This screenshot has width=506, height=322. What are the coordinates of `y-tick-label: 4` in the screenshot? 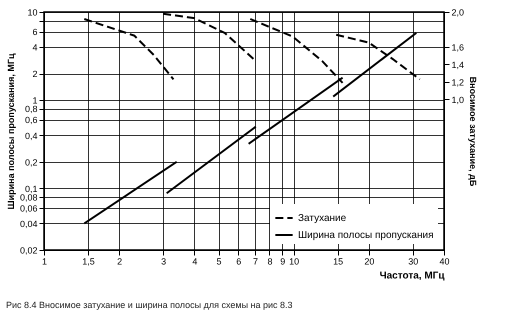 It's located at (35, 47).